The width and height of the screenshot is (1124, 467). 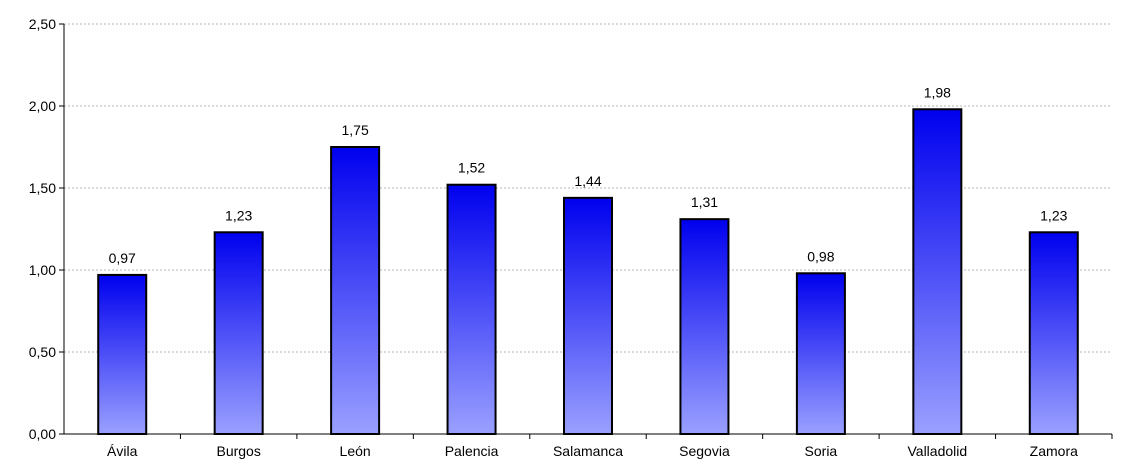 I want to click on data-label: 0,98, so click(x=820, y=256).